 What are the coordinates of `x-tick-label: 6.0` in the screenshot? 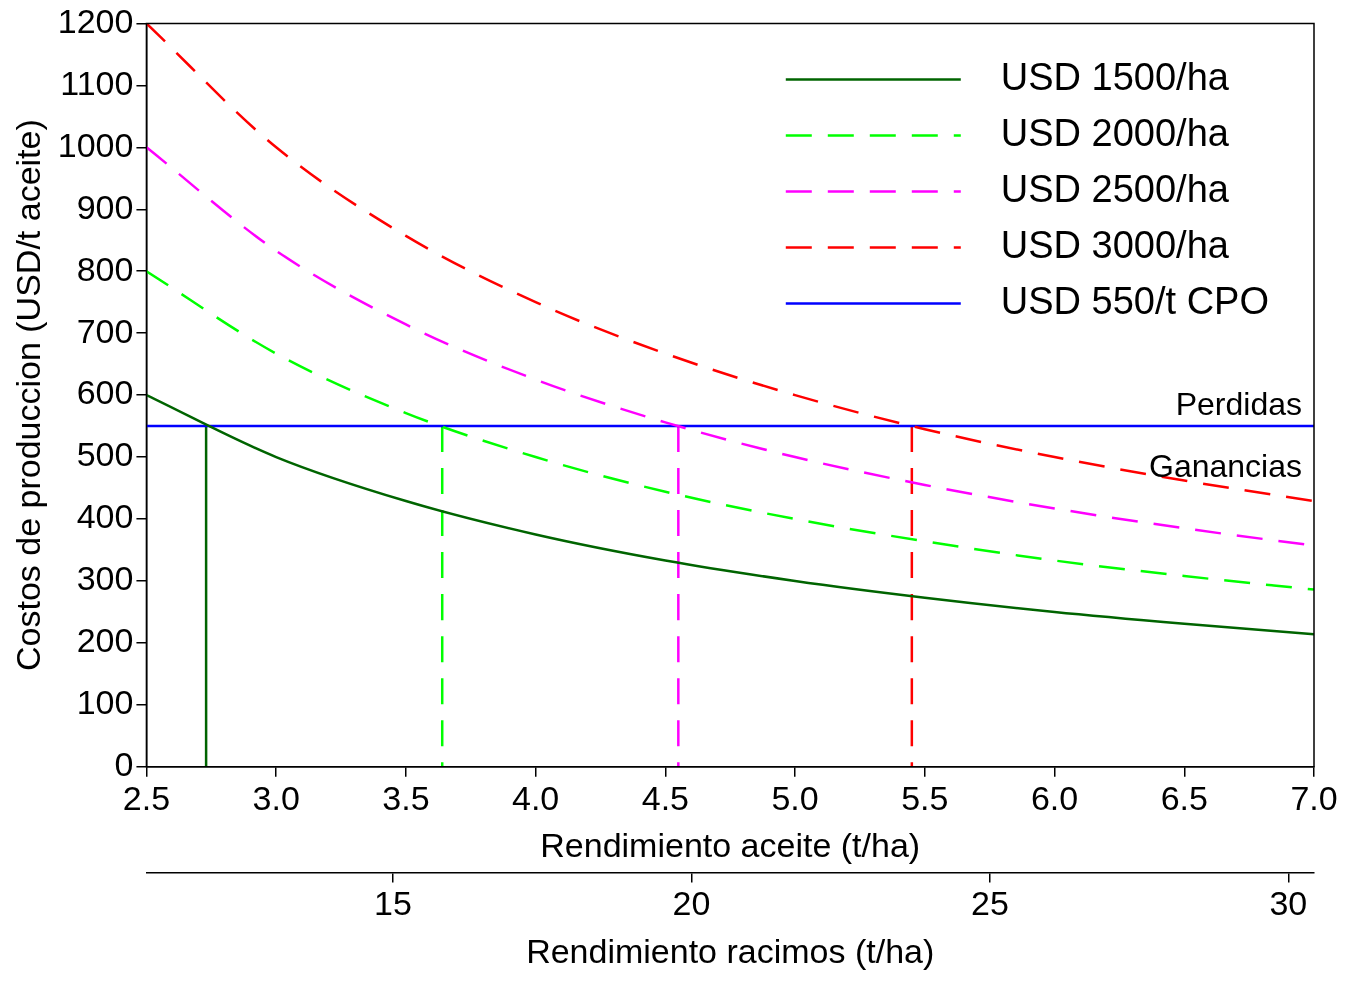 It's located at (1054, 797).